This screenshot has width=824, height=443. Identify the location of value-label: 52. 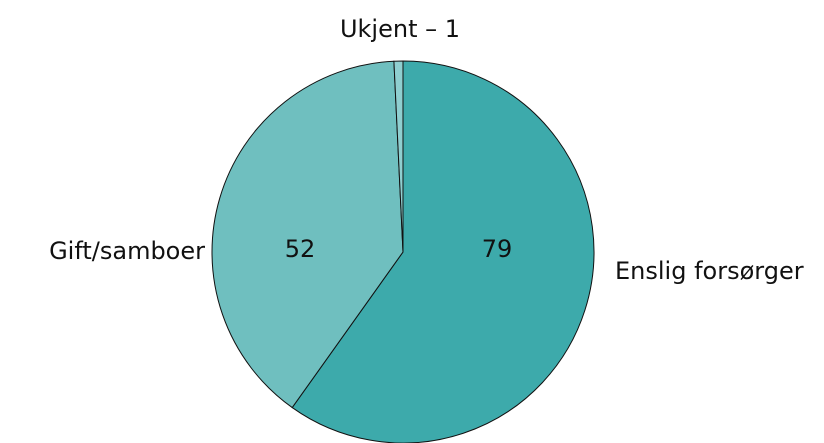
(300, 249).